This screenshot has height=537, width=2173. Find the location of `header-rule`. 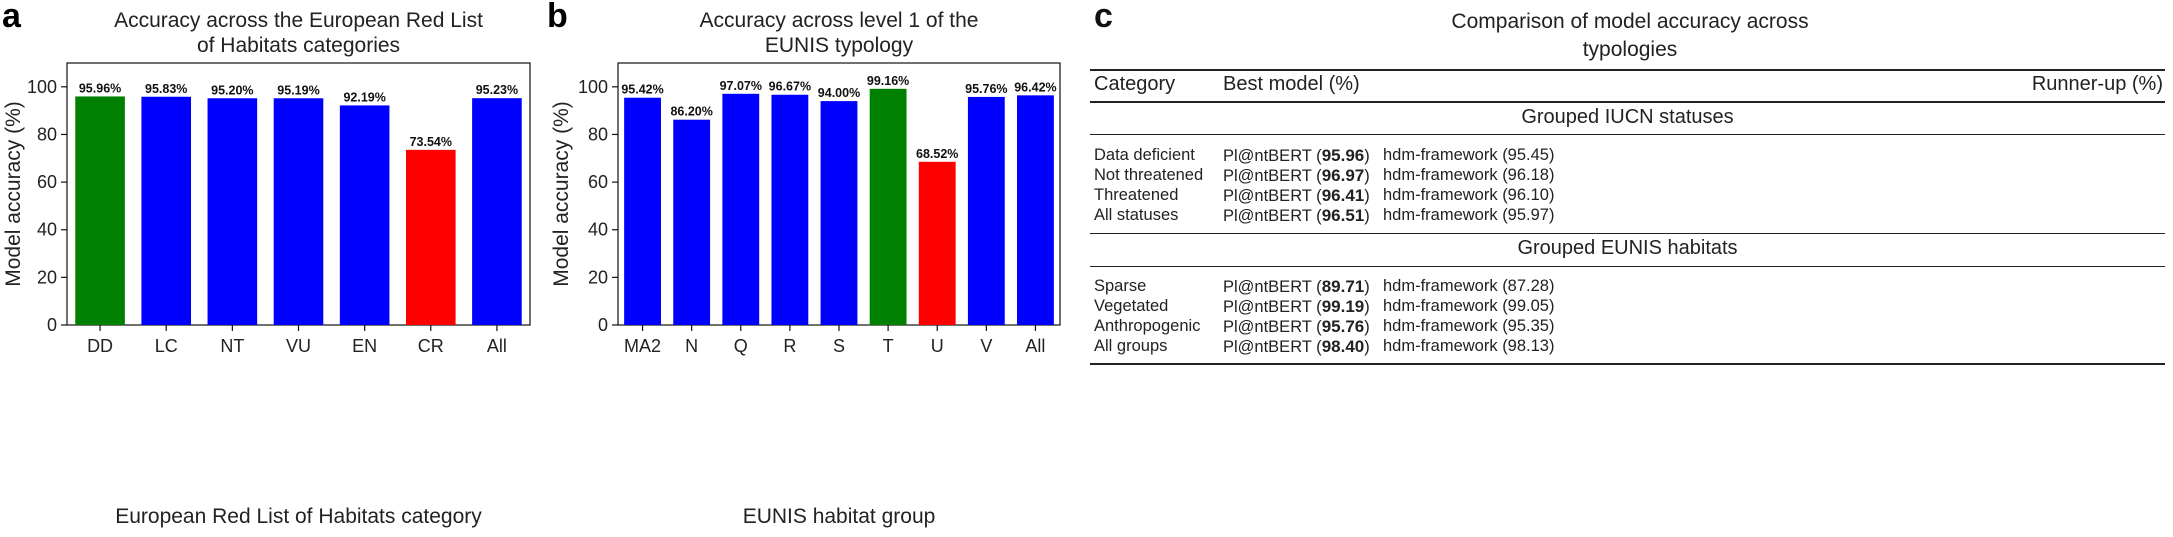

header-rule is located at coordinates (1627, 102).